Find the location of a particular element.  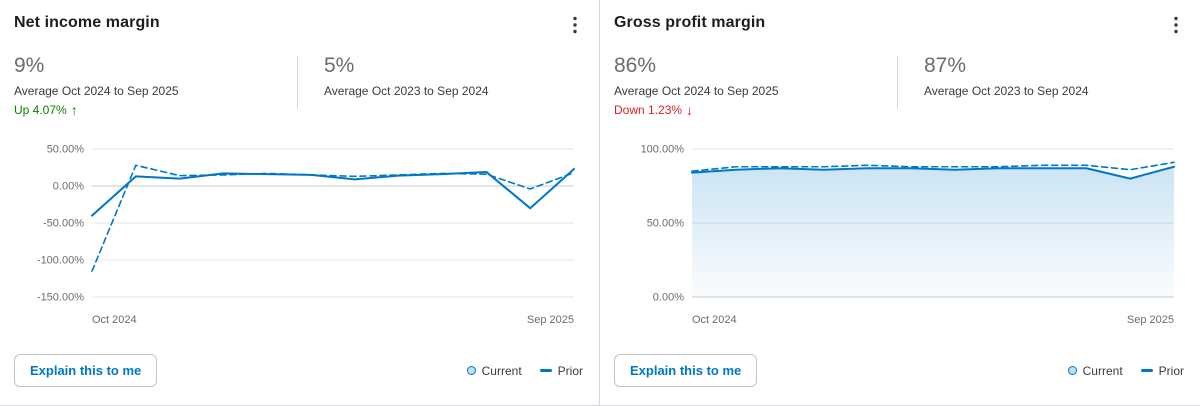

svg-text: 100.00% is located at coordinates (663, 150).